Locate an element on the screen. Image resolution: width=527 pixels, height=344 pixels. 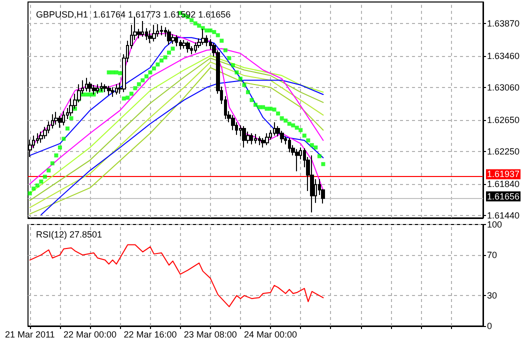
y-tick-label: 30 is located at coordinates (492, 295).